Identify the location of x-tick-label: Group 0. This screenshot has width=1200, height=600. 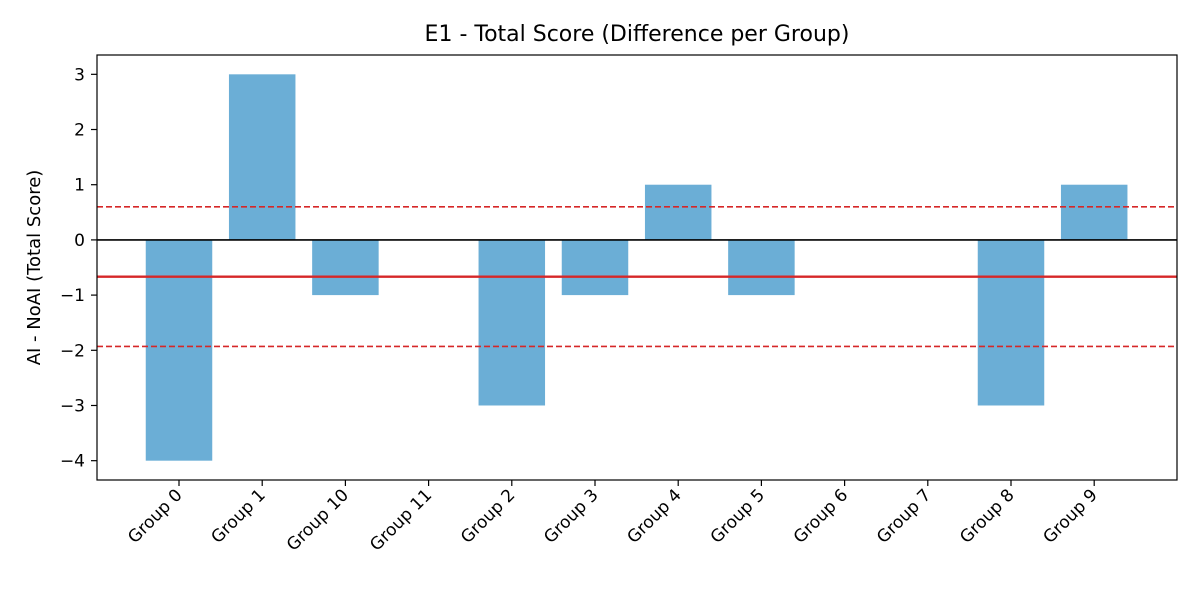
(155, 516).